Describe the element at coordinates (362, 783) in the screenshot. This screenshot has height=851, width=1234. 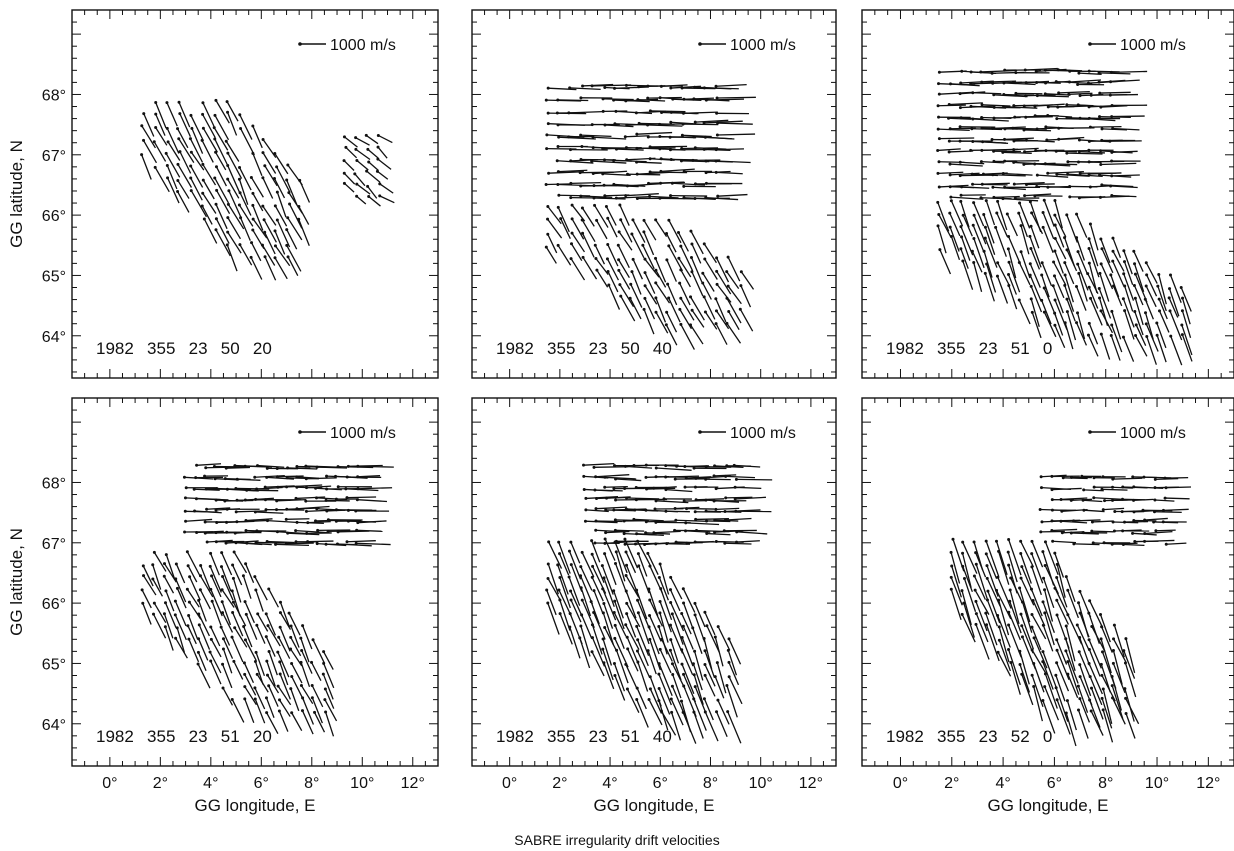
I see `x-tick-label: 10°` at that location.